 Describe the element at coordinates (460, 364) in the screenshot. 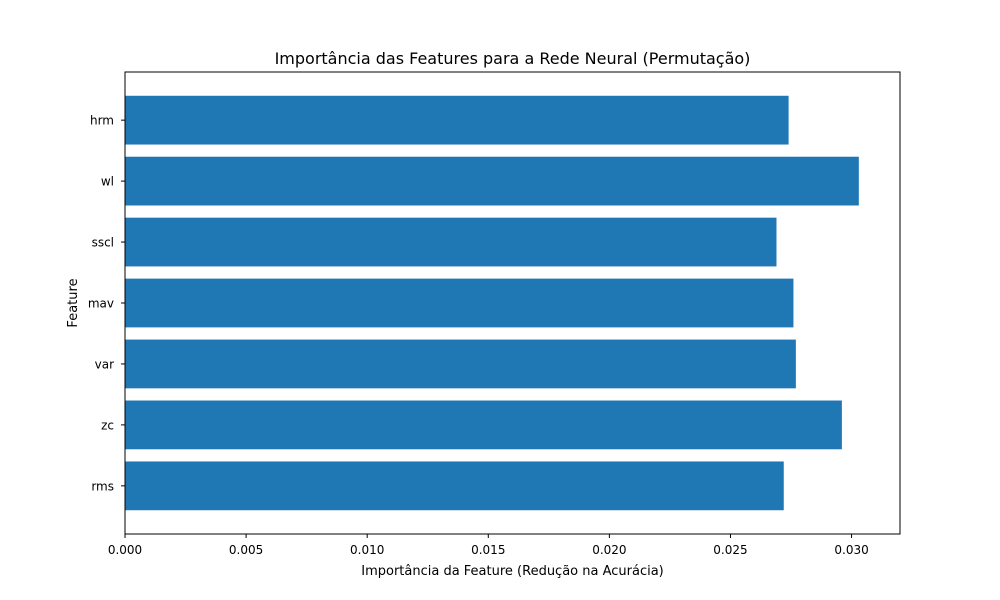

I see `bar-var` at that location.